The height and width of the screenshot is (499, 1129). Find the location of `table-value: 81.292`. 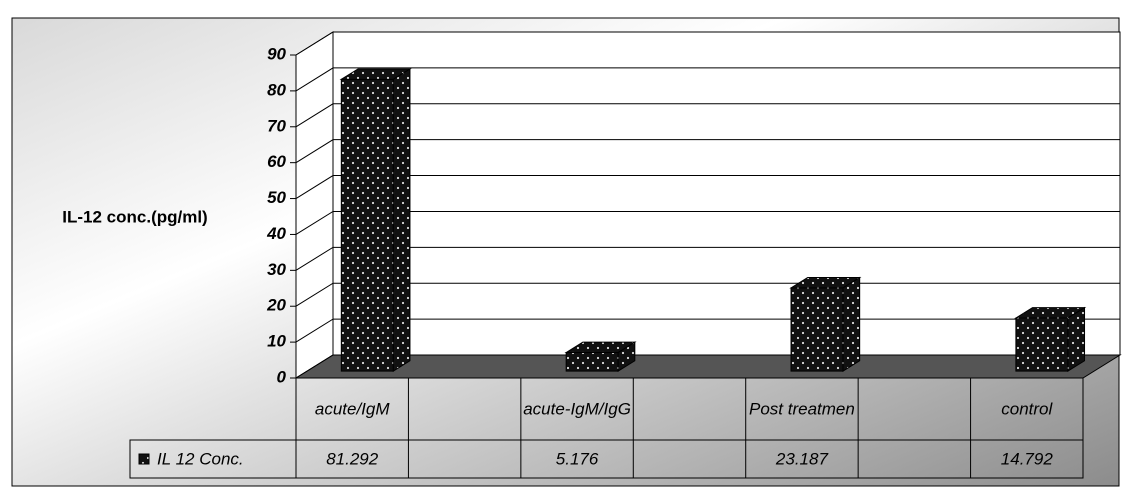

table-value: 81.292 is located at coordinates (352, 458).